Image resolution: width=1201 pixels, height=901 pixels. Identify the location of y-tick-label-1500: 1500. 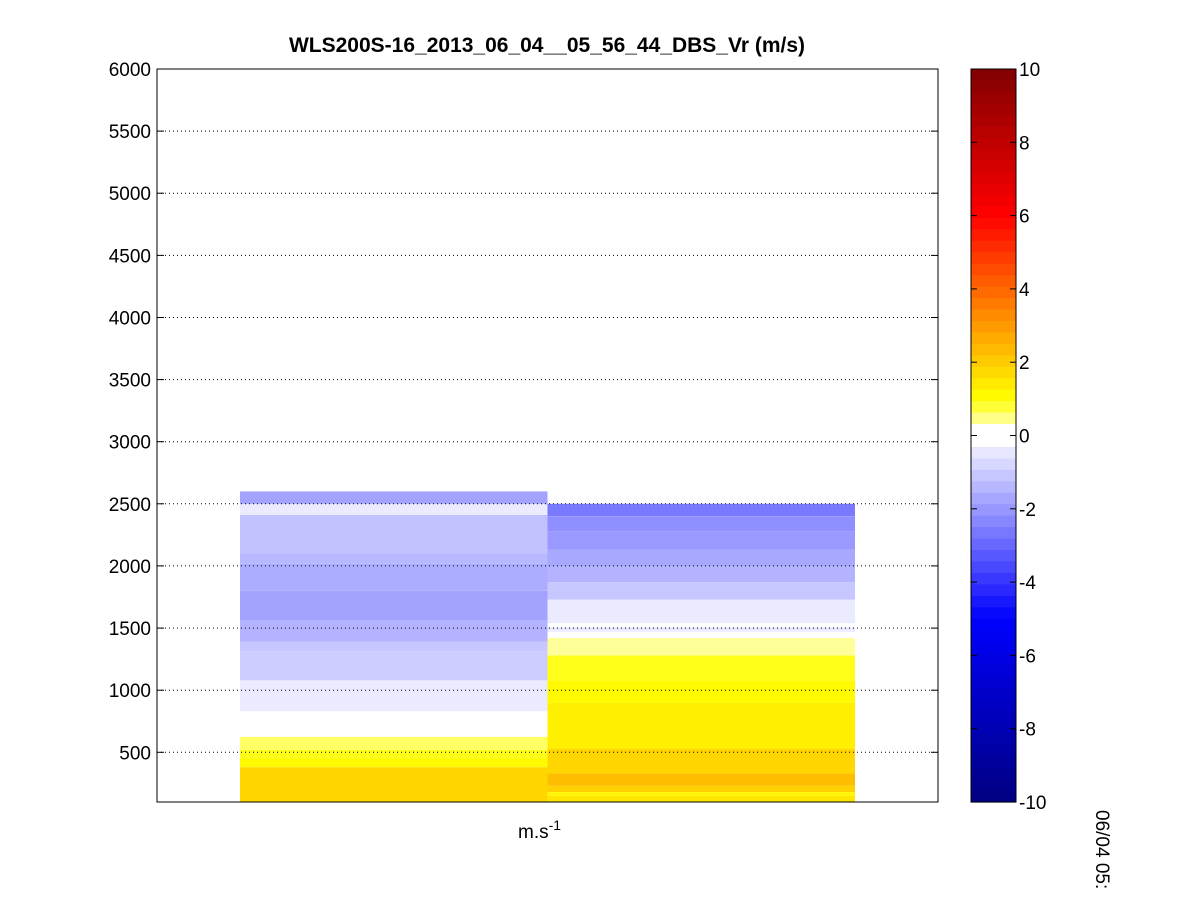
(130, 629).